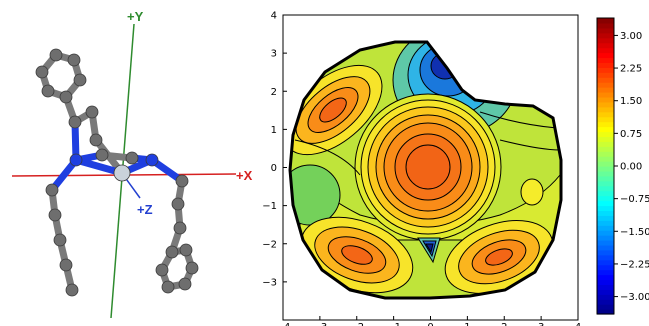 The height and width of the screenshot is (326, 649). I want to click on colorbar: 3.00 2.25 1.50 0.75 0.00 −0.75 −1.50 −2.25 −3.00, so click(622, 166).